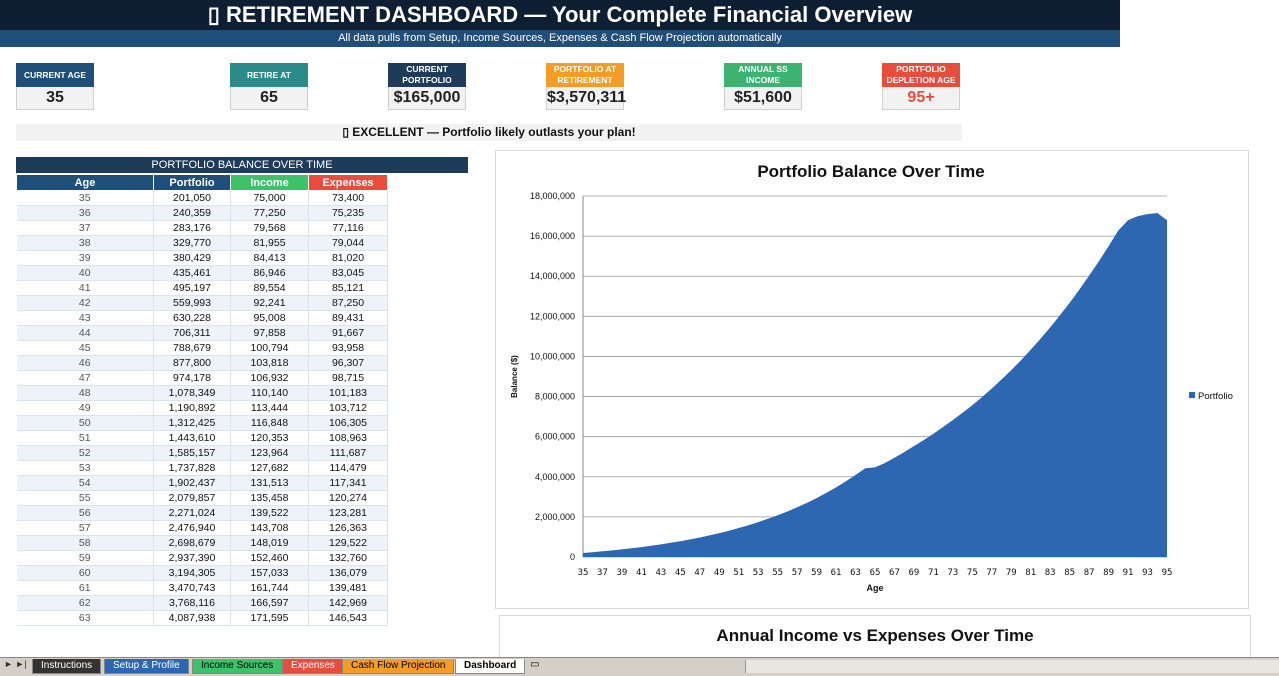  What do you see at coordinates (85, 558) in the screenshot?
I see `cell-age: 59` at bounding box center [85, 558].